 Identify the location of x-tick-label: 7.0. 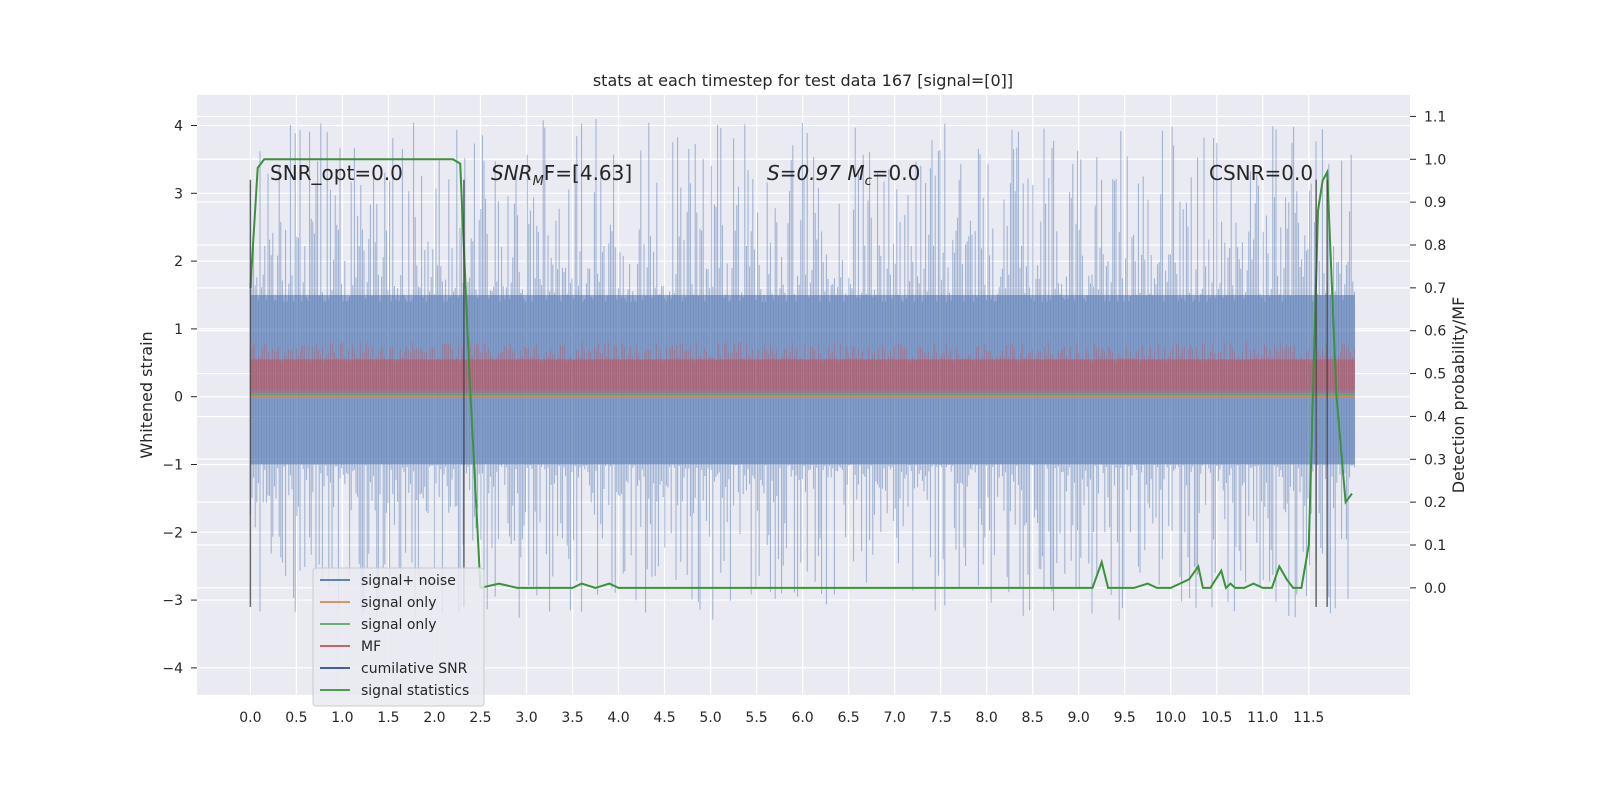
(894, 718).